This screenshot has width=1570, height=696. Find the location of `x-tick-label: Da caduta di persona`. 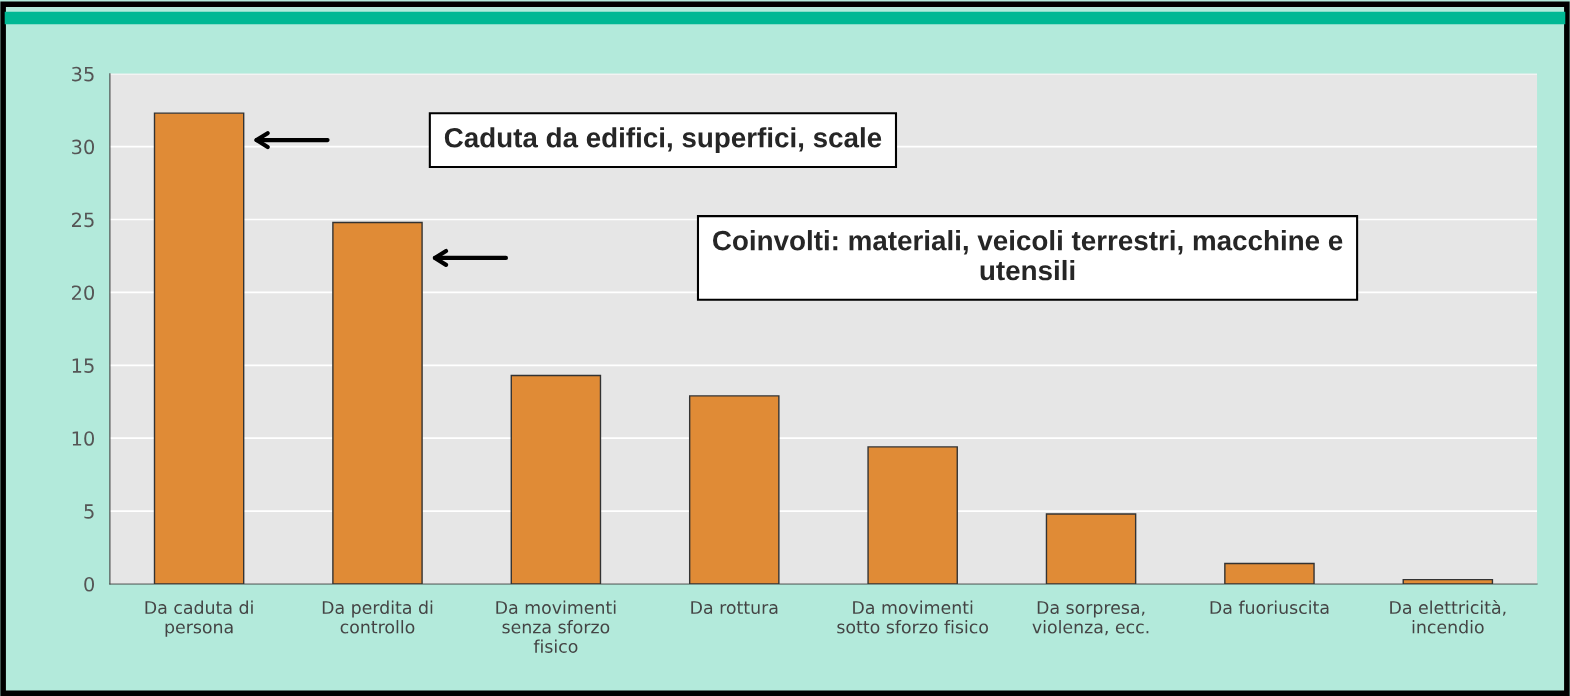

x-tick-label: Da caduta di persona is located at coordinates (199, 618).